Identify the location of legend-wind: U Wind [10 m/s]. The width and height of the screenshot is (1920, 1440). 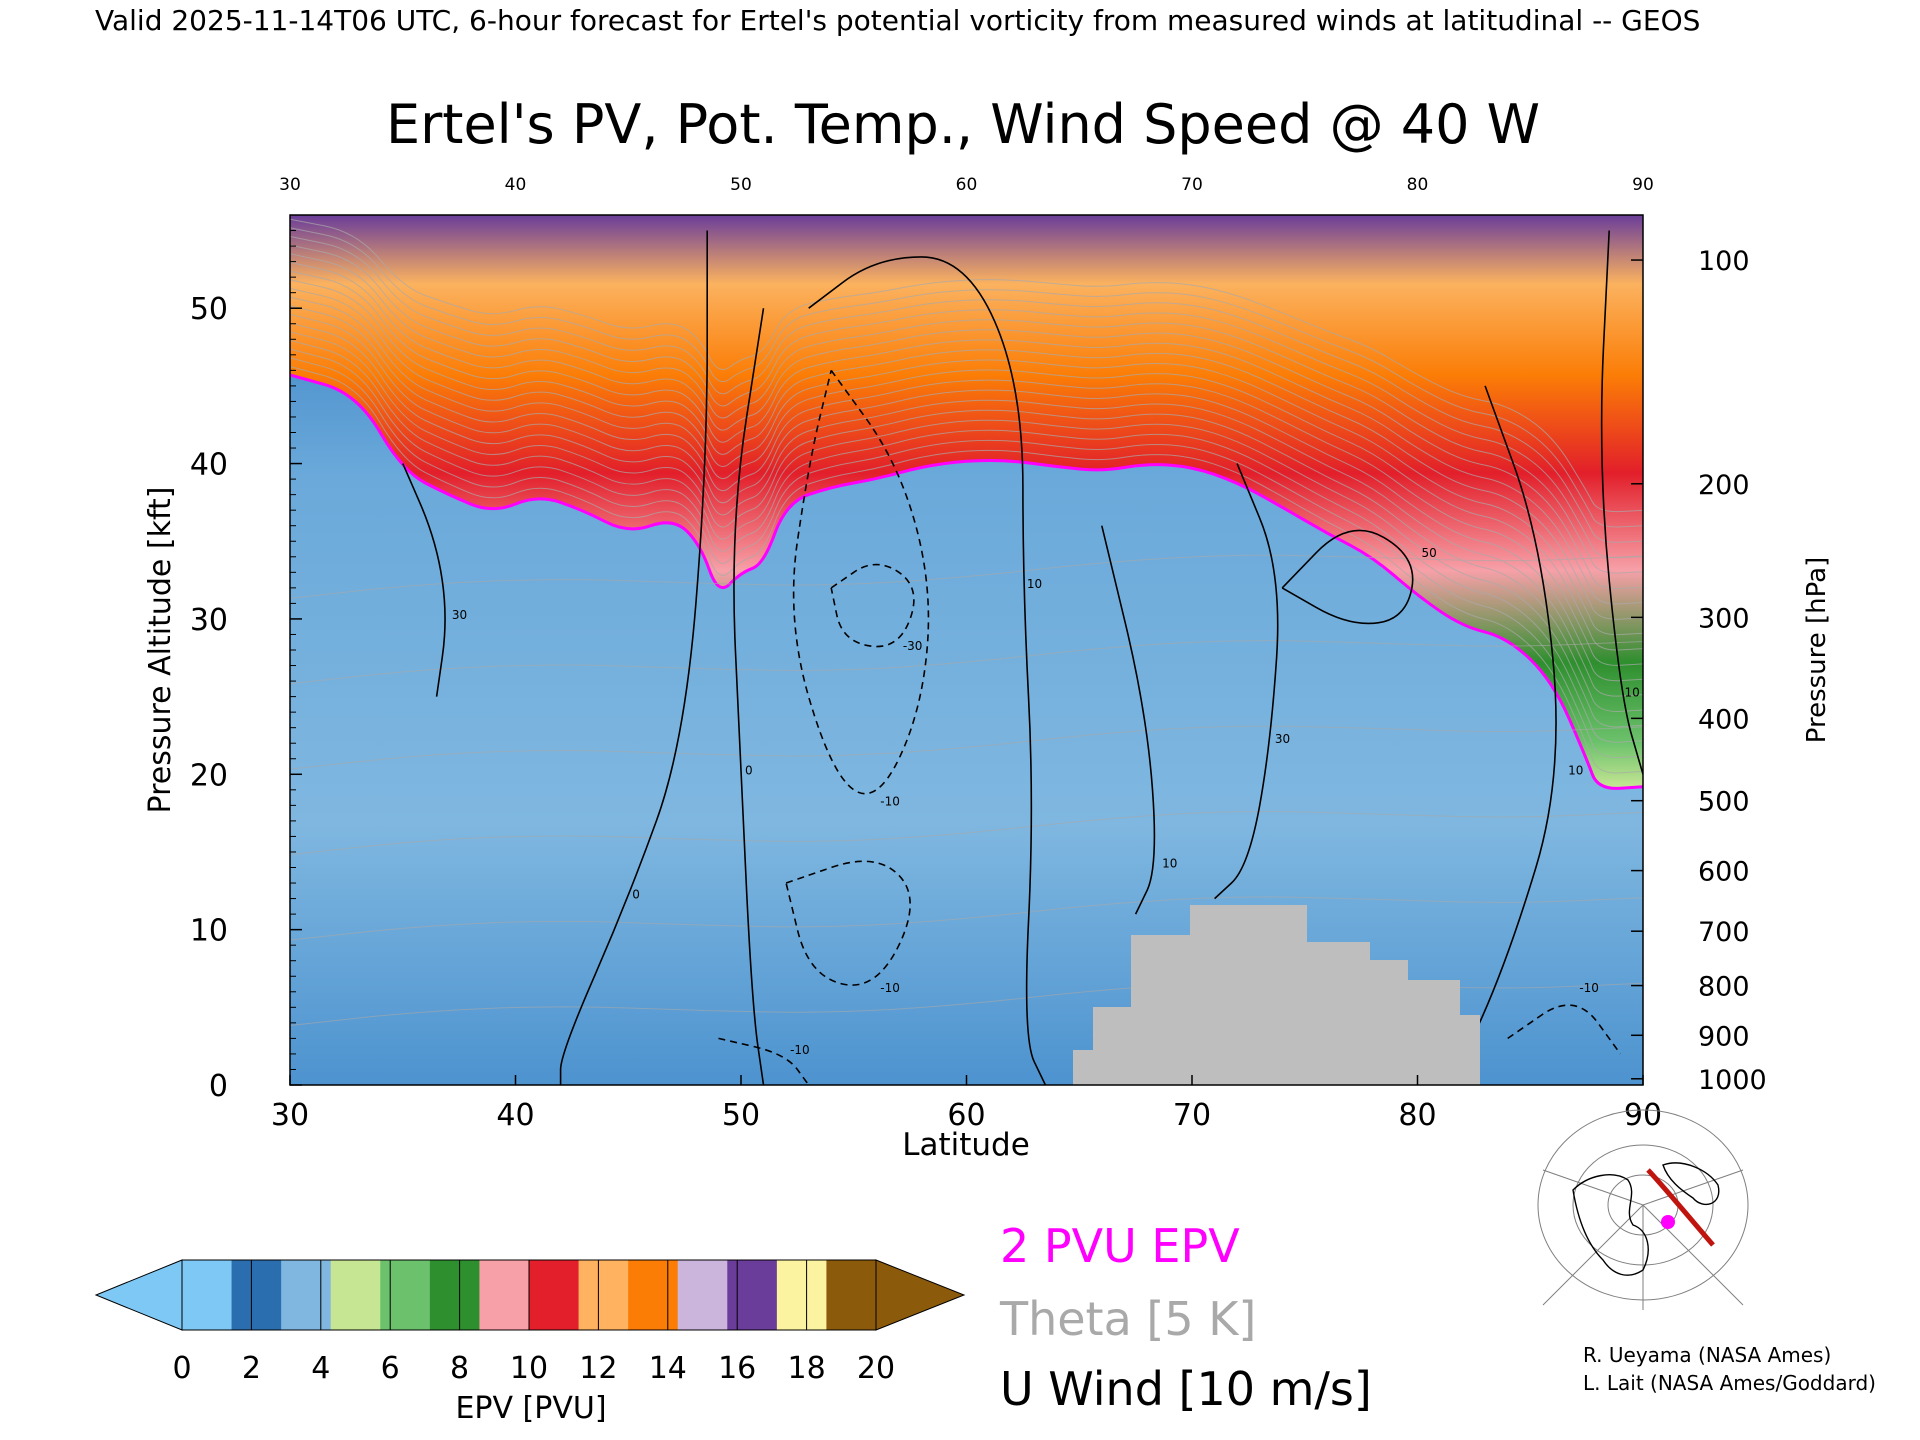
(1186, 1389).